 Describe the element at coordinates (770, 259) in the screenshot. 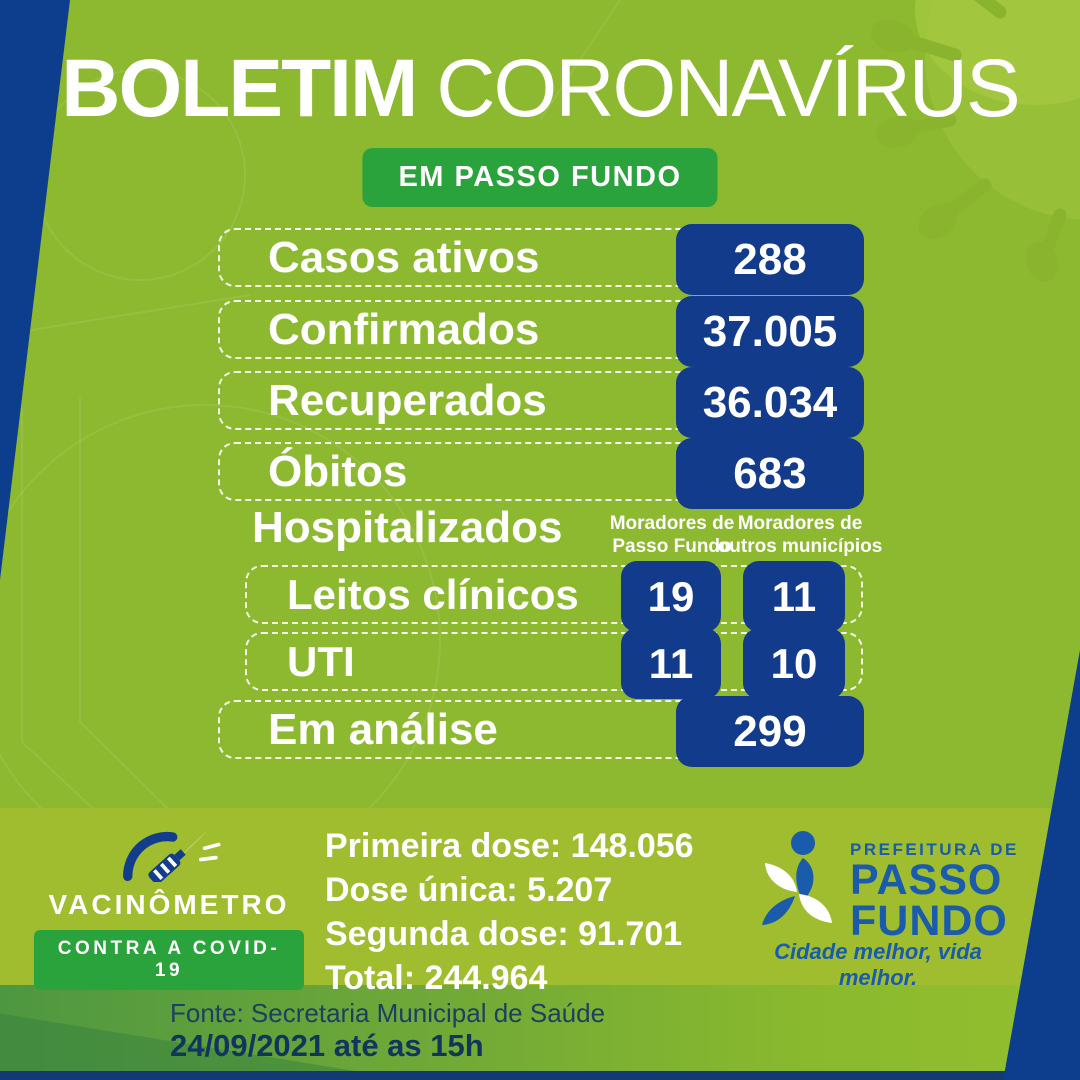

I see `stat-value: 288` at that location.